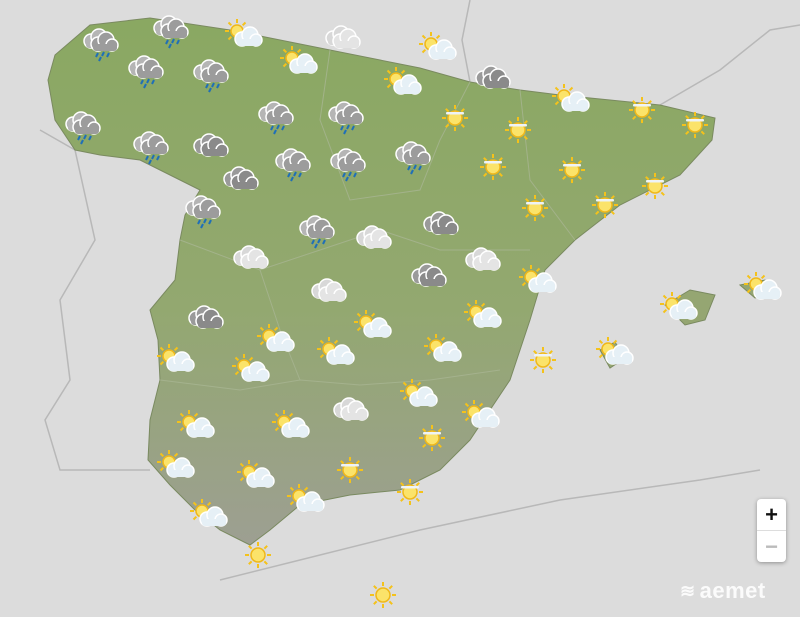 The height and width of the screenshot is (617, 800). Describe the element at coordinates (732, 590) in the screenshot. I see `logo-text: aemet` at that location.